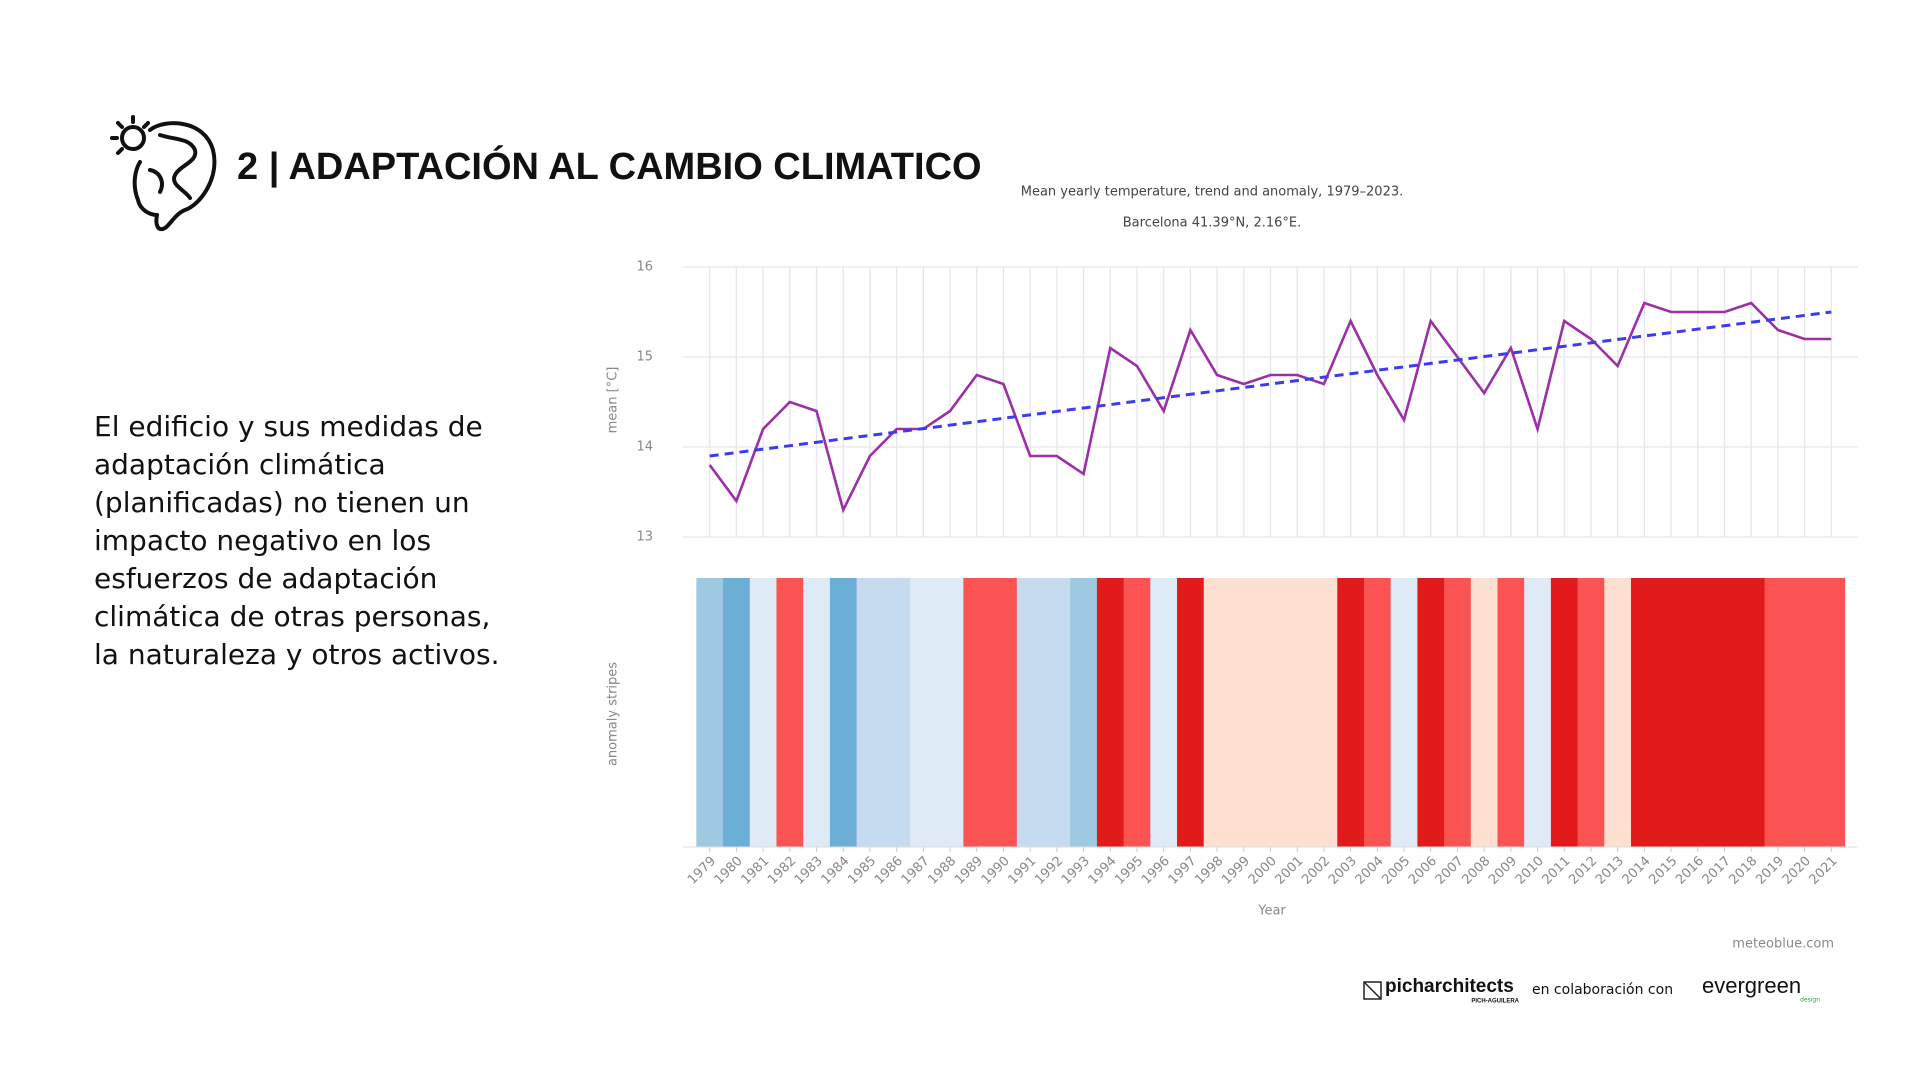 The image size is (1920, 1080). Describe the element at coordinates (262, 540) in the screenshot. I see `body-line: impacto negativo en los` at that location.